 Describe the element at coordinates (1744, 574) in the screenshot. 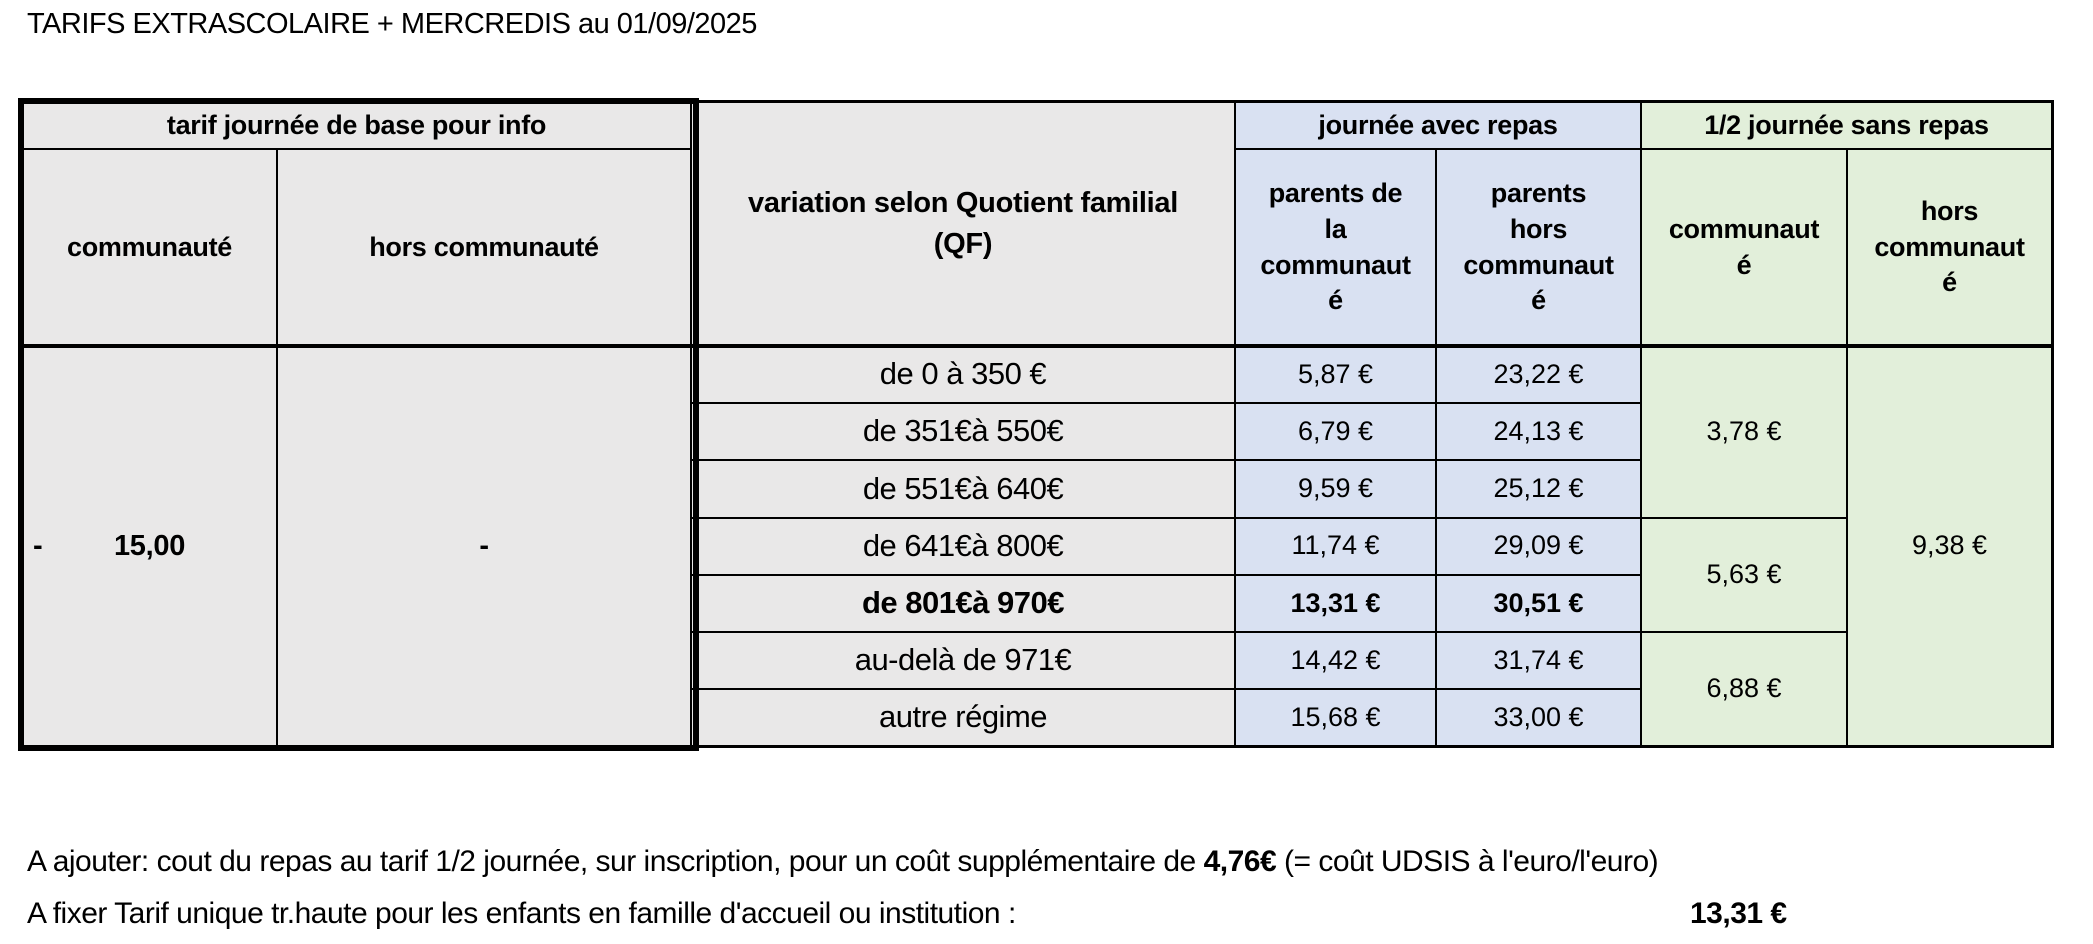

I see `half-day-tier-mid: 5,63 €` at that location.